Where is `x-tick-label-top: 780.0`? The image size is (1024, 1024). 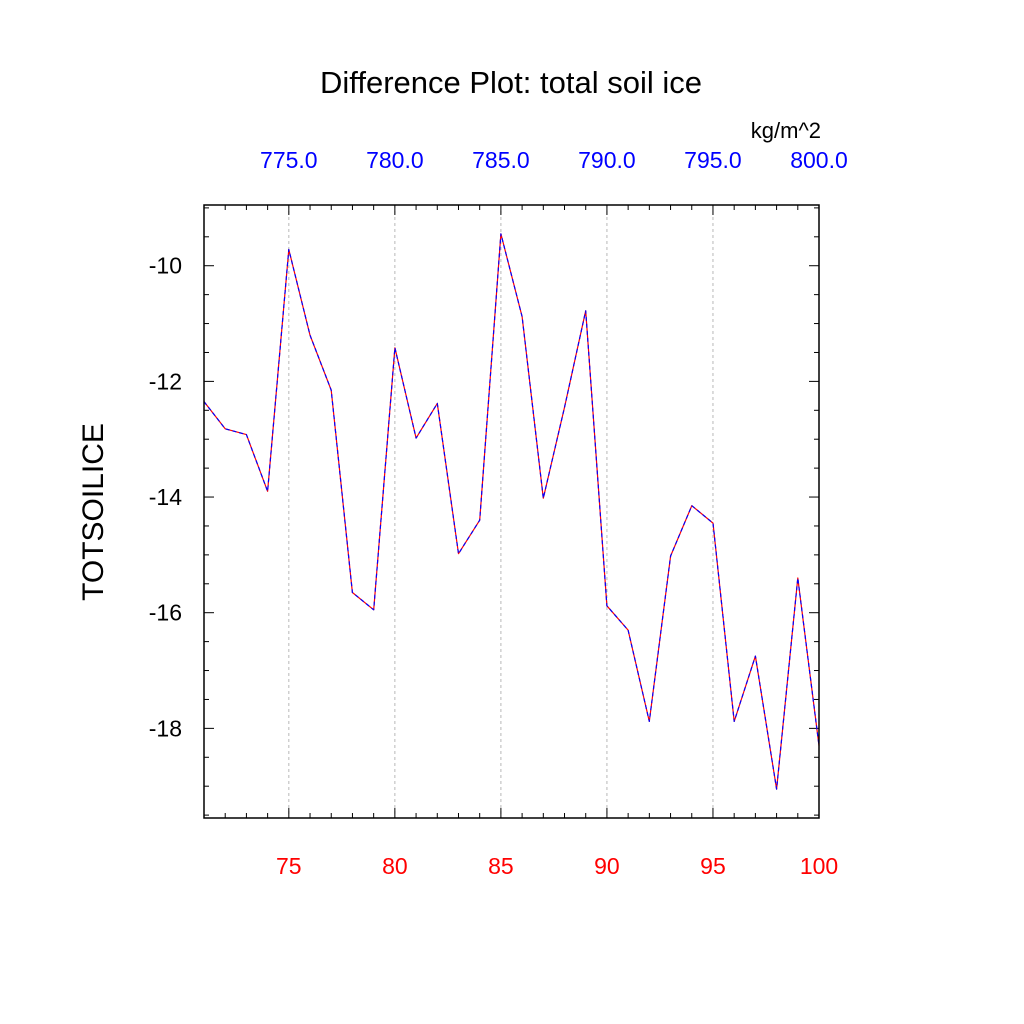 x-tick-label-top: 780.0 is located at coordinates (395, 160).